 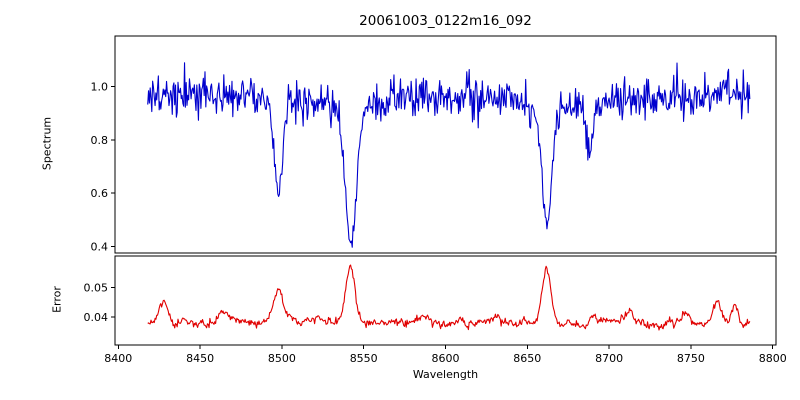 I want to click on error-y-tick-label: 0.05, so click(x=96, y=287).